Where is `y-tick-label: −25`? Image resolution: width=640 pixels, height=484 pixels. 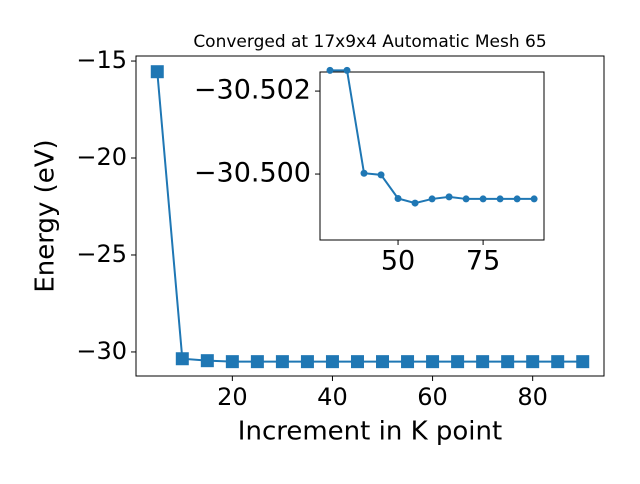
y-tick-label: −25 is located at coordinates (101, 254).